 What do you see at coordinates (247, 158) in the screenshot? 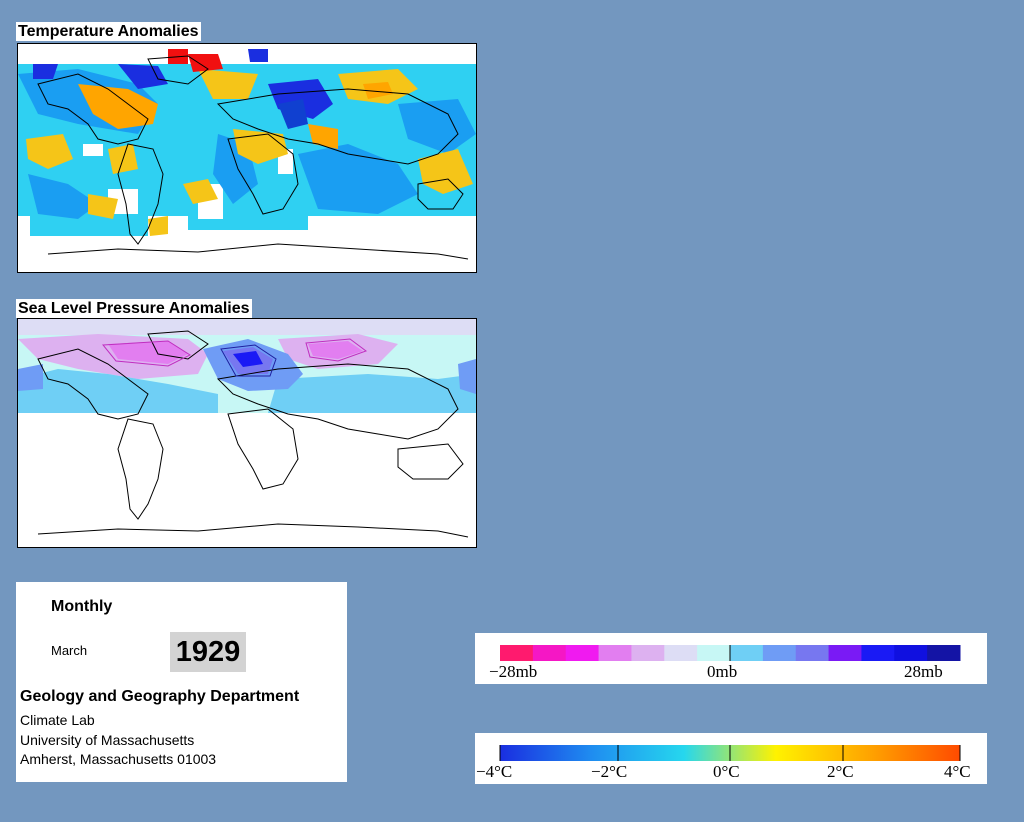
I see `temperature-anomaly-map` at bounding box center [247, 158].